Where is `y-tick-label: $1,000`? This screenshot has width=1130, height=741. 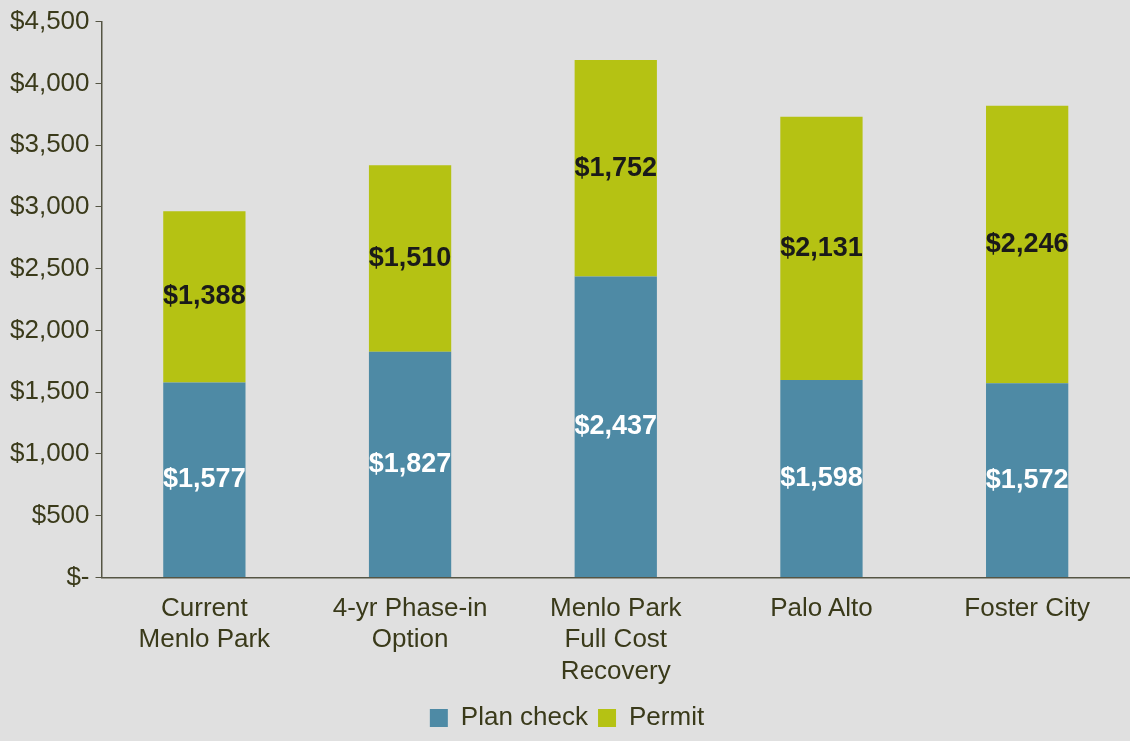 y-tick-label: $1,000 is located at coordinates (49, 452).